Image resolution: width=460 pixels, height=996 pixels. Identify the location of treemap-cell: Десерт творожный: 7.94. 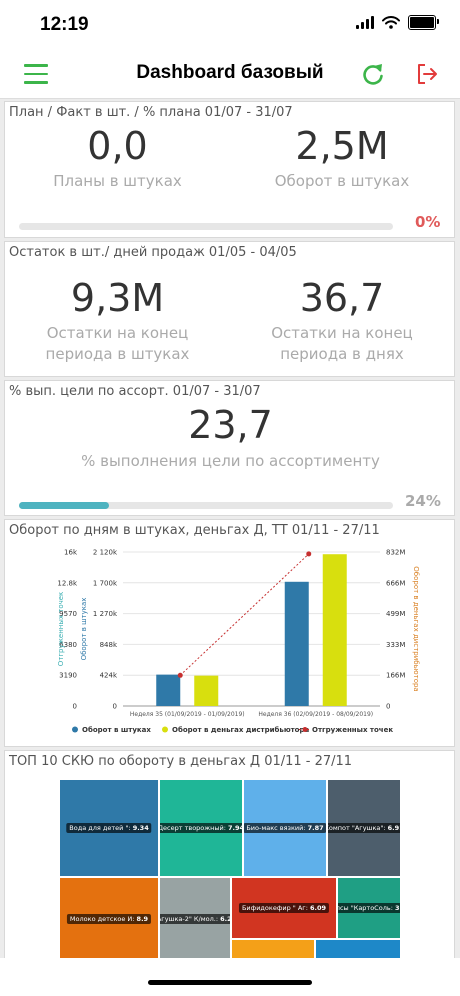
(201, 828).